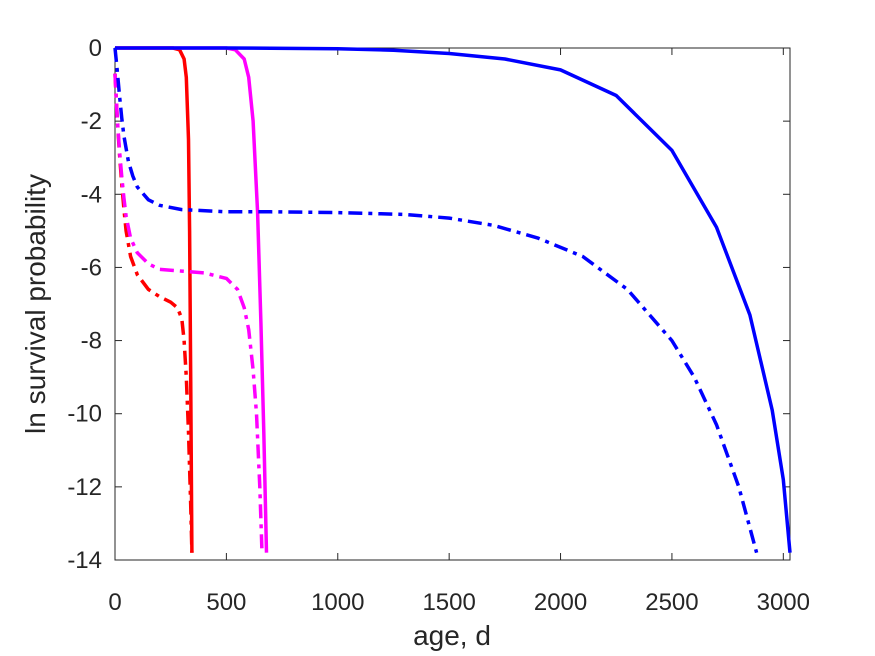  I want to click on series-line-4-dashdot, so click(153, 313).